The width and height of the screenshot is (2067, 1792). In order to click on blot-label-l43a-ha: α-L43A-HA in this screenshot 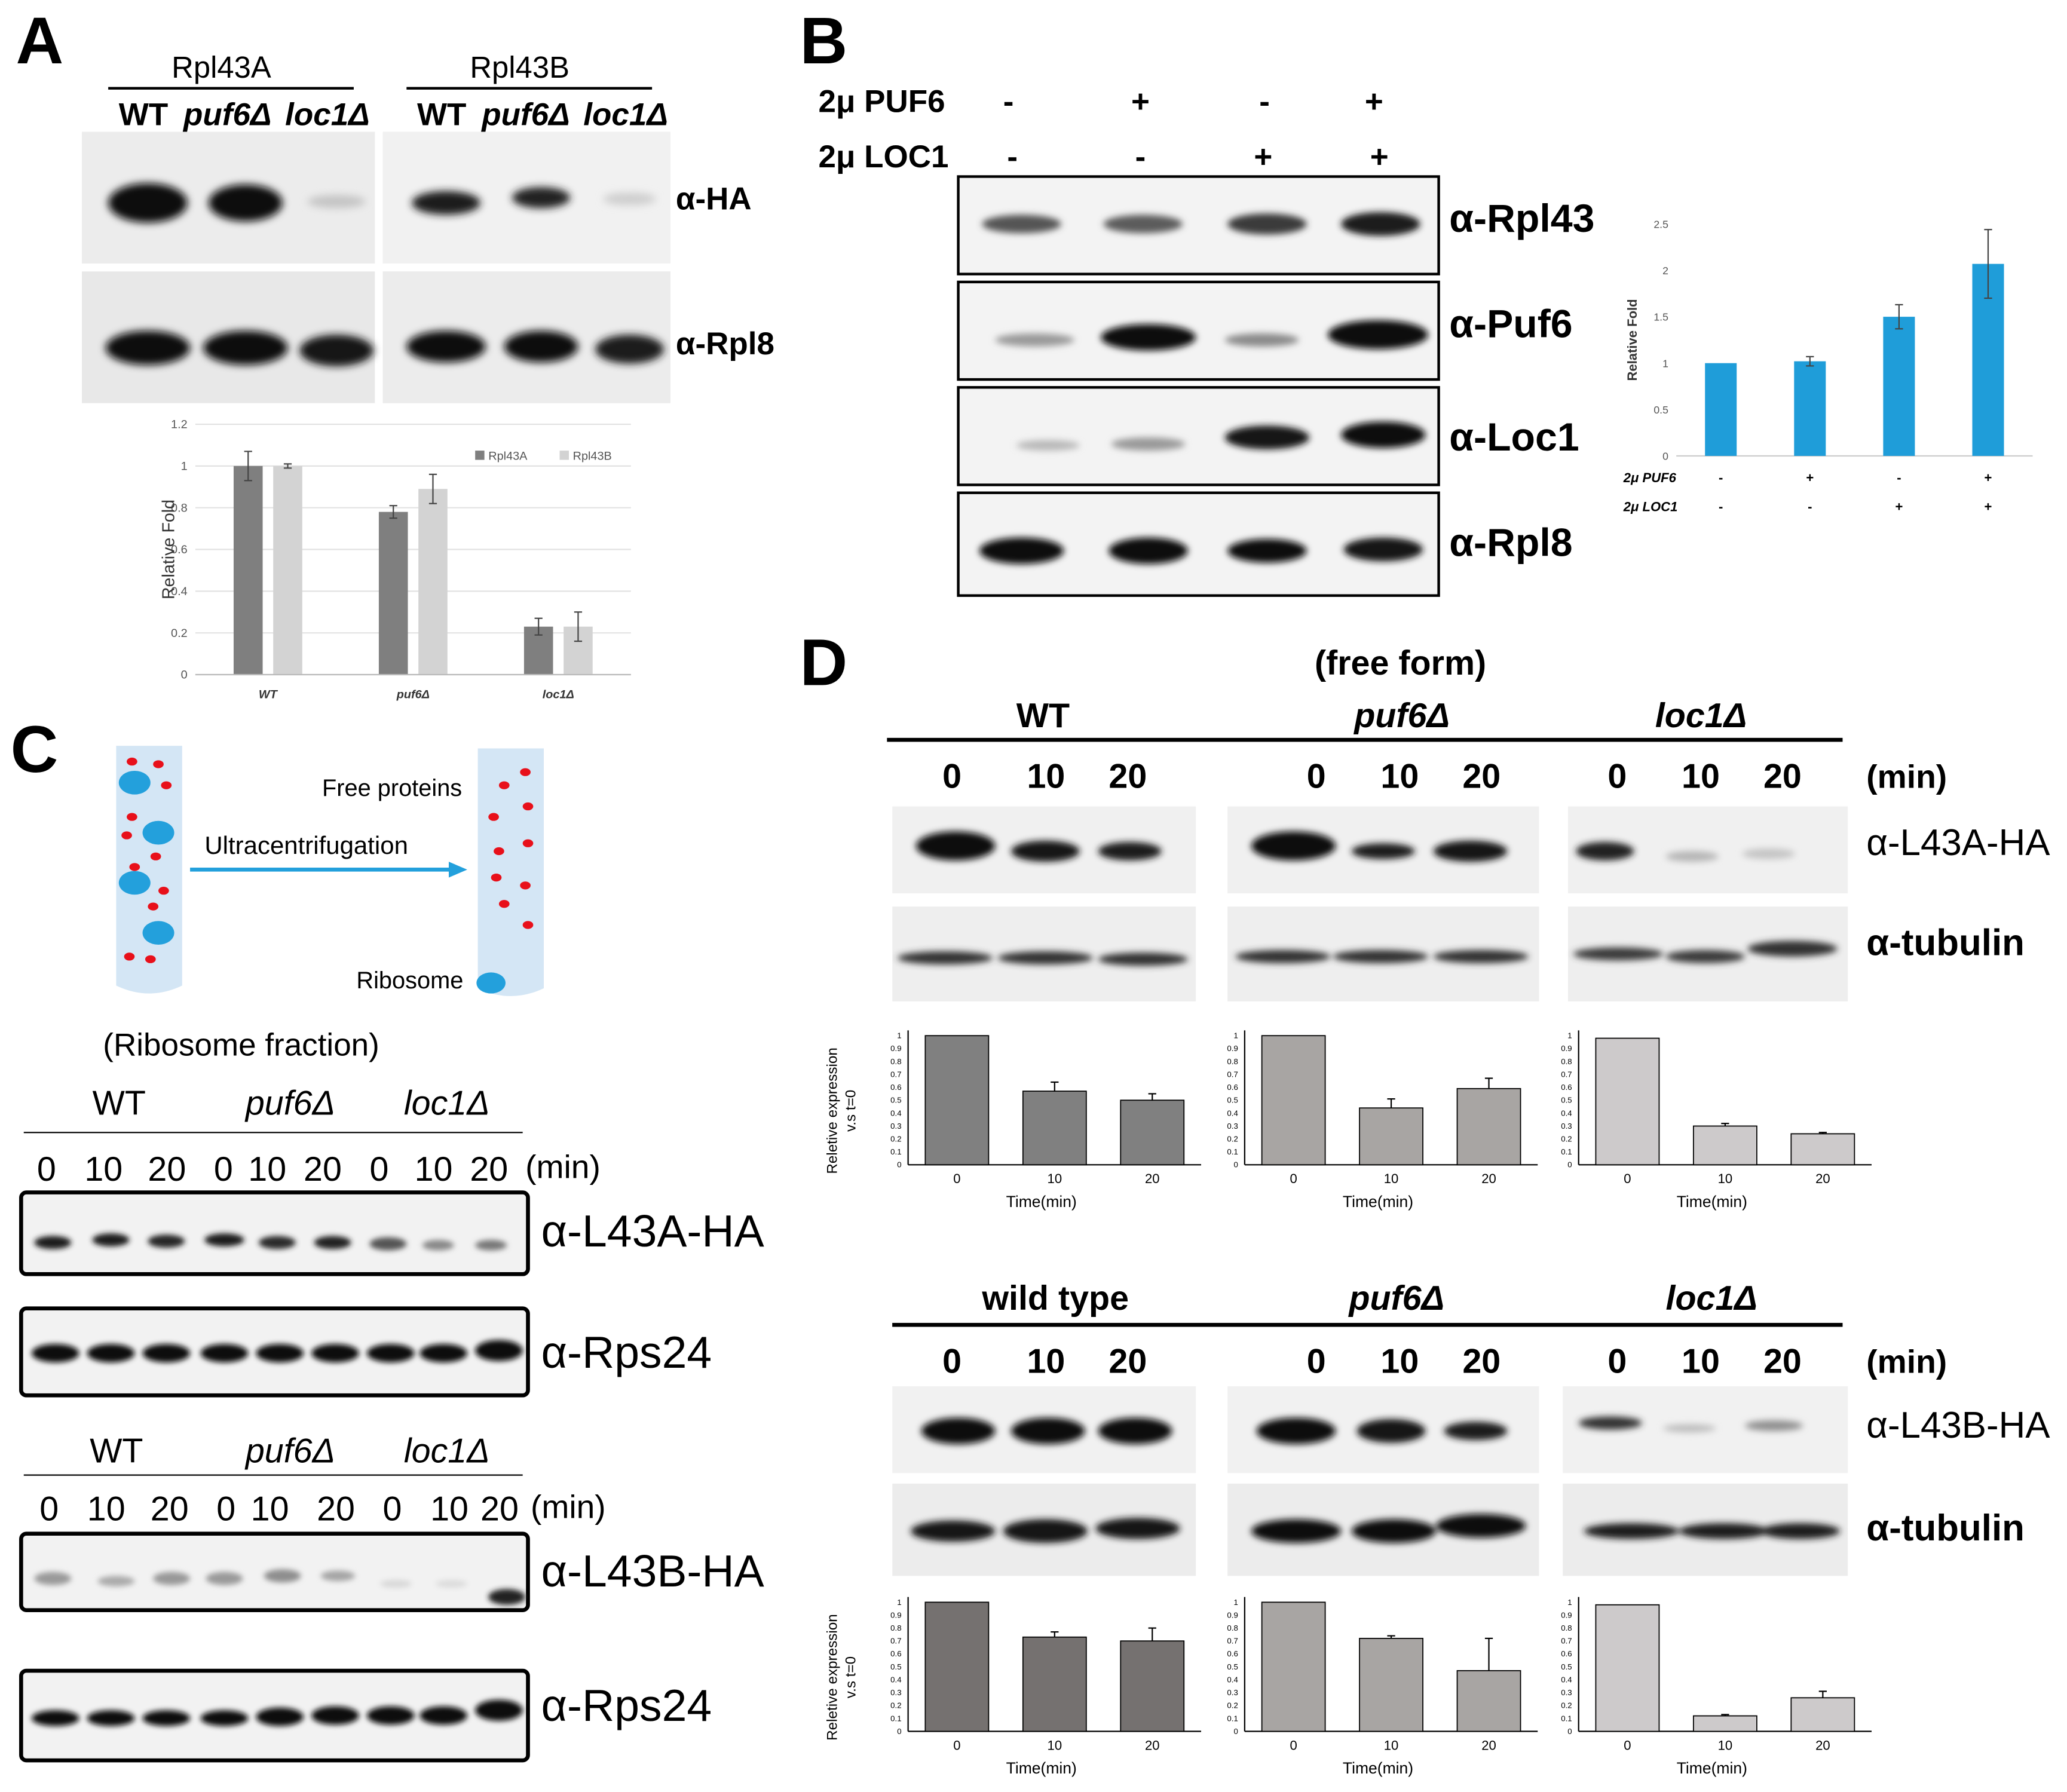, I will do `click(1958, 842)`.